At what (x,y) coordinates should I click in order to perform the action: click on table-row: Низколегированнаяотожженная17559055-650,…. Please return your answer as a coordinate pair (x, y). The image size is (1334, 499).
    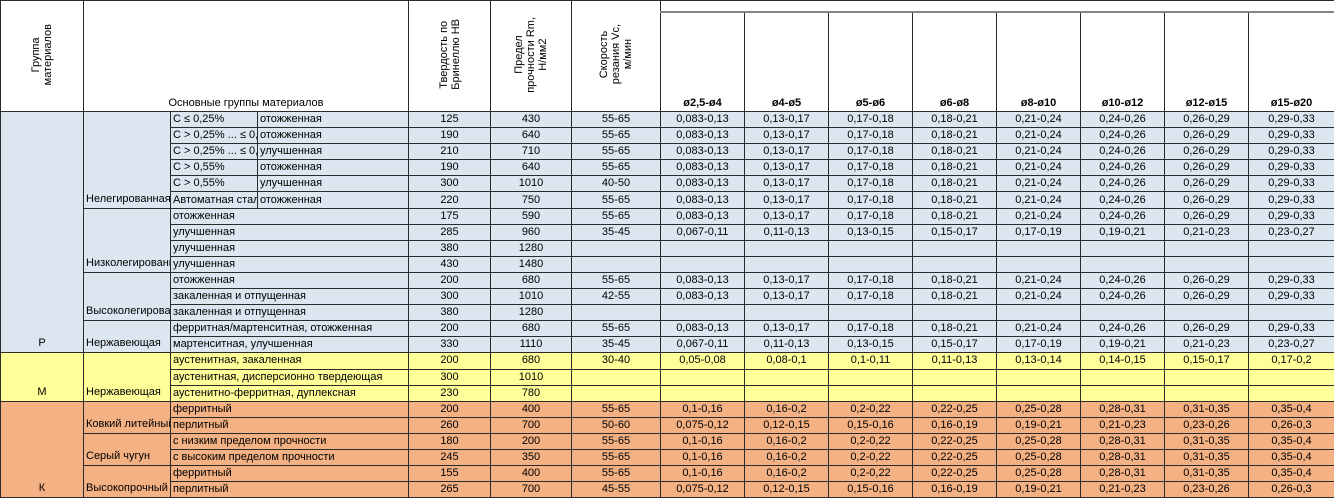
    Looking at the image, I should click on (667, 240).